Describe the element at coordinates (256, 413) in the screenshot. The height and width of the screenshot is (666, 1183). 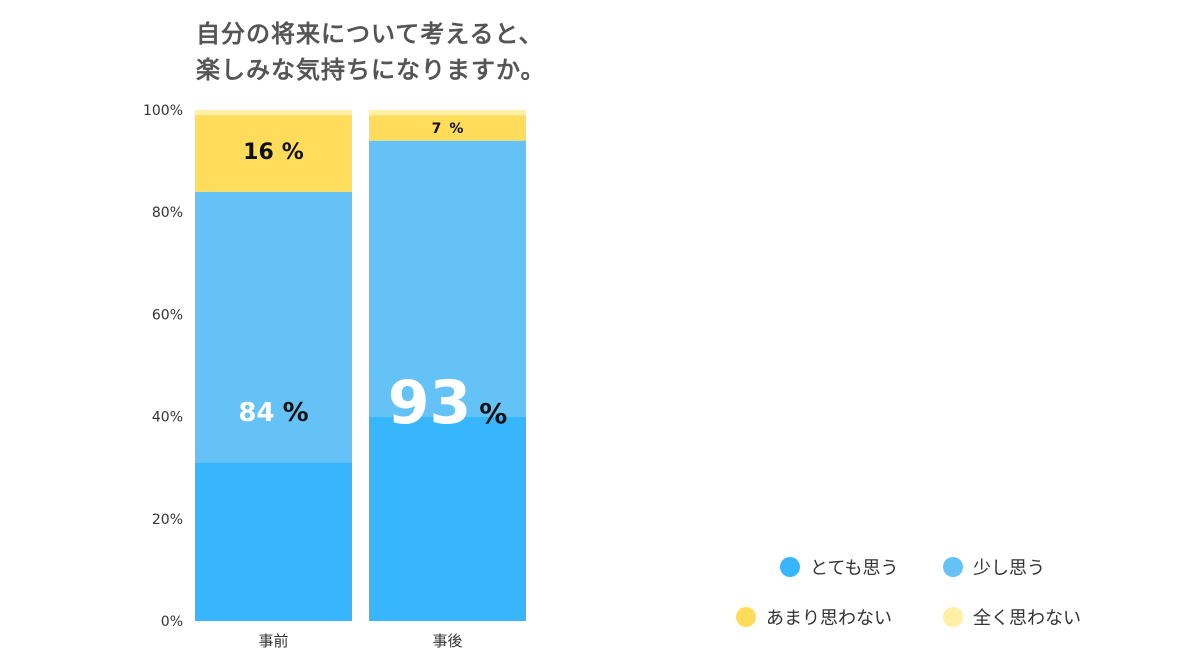
I see `data-label-number: 84` at that location.